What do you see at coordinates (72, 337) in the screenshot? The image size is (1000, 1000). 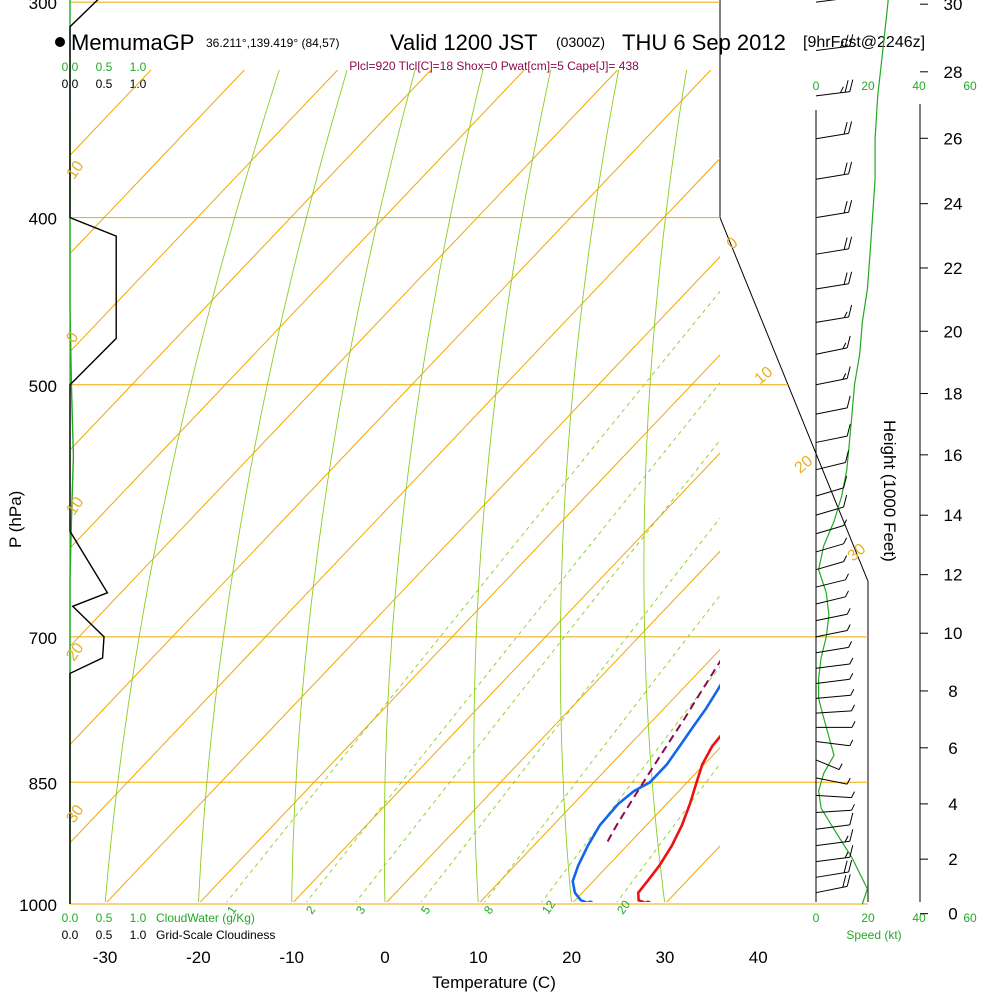 I see `isobar-label: 0` at bounding box center [72, 337].